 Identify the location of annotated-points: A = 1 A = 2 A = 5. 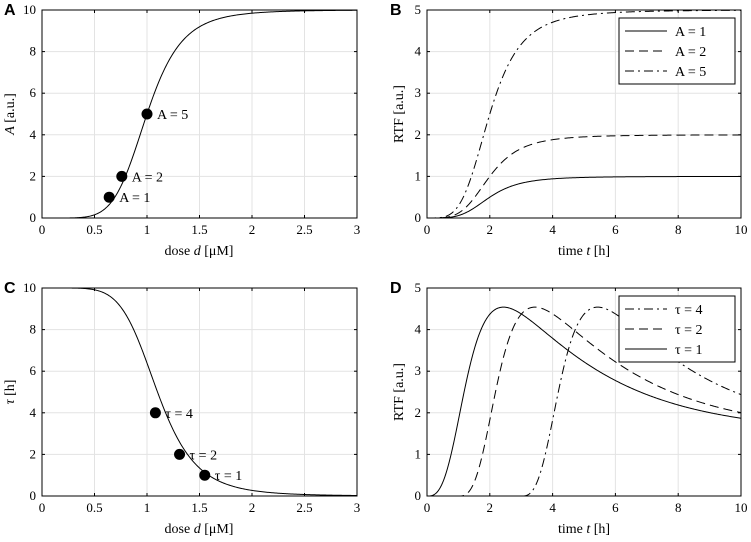
(145, 157).